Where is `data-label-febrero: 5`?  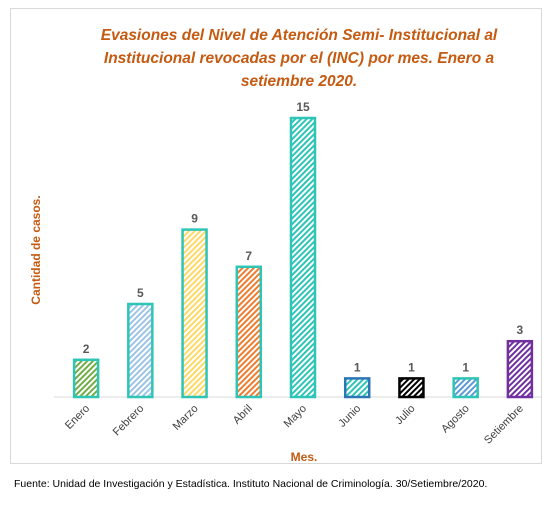 data-label-febrero: 5 is located at coordinates (140, 293).